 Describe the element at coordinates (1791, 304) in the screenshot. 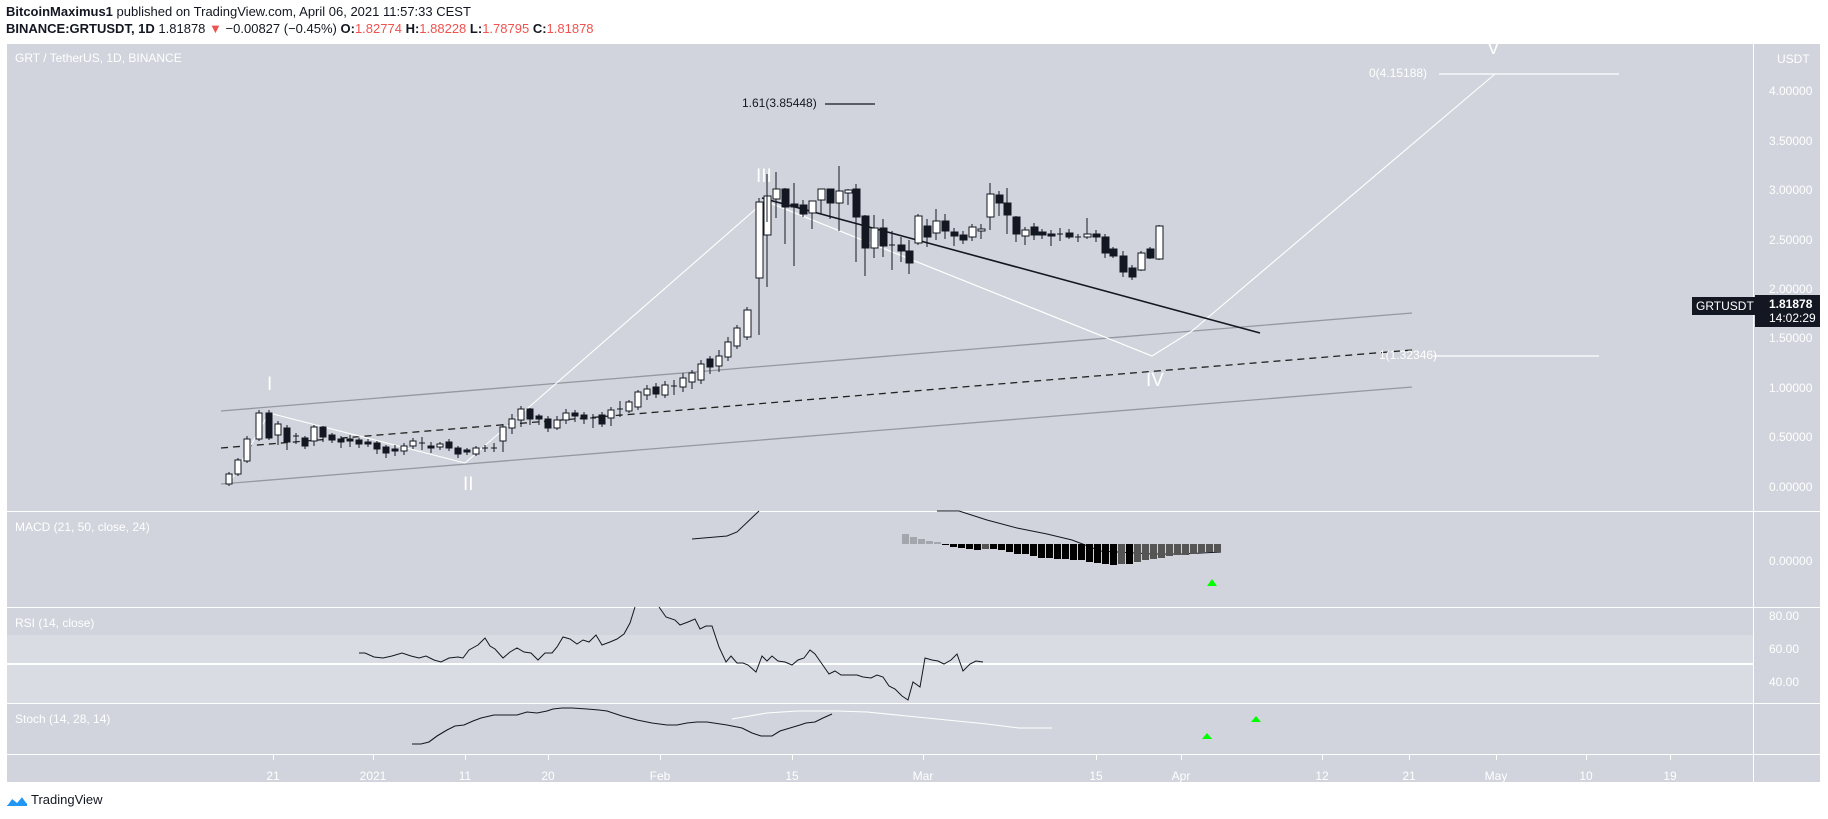

I see `last-price-value: 1.81878` at that location.